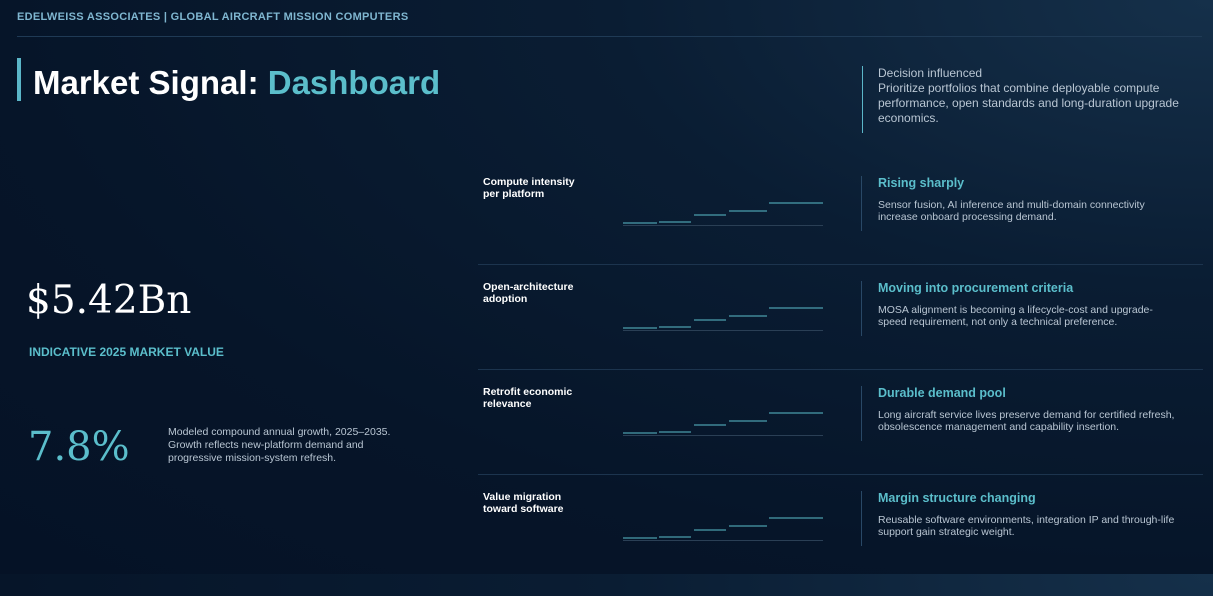 Image resolution: width=1213 pixels, height=596 pixels. I want to click on page-title: Market Signal: Dashboard, so click(236, 82).